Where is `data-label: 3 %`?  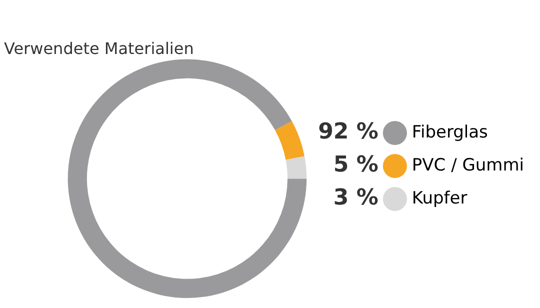
data-label: 3 % is located at coordinates (355, 198).